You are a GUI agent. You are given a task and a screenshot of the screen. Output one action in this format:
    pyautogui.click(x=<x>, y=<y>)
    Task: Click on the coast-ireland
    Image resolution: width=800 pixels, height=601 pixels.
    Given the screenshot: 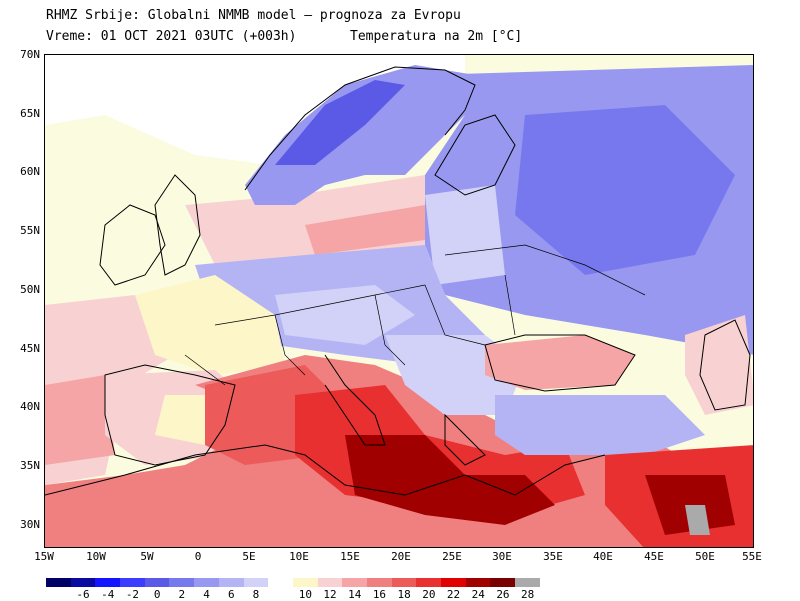 What is the action you would take?
    pyautogui.click(x=132, y=245)
    